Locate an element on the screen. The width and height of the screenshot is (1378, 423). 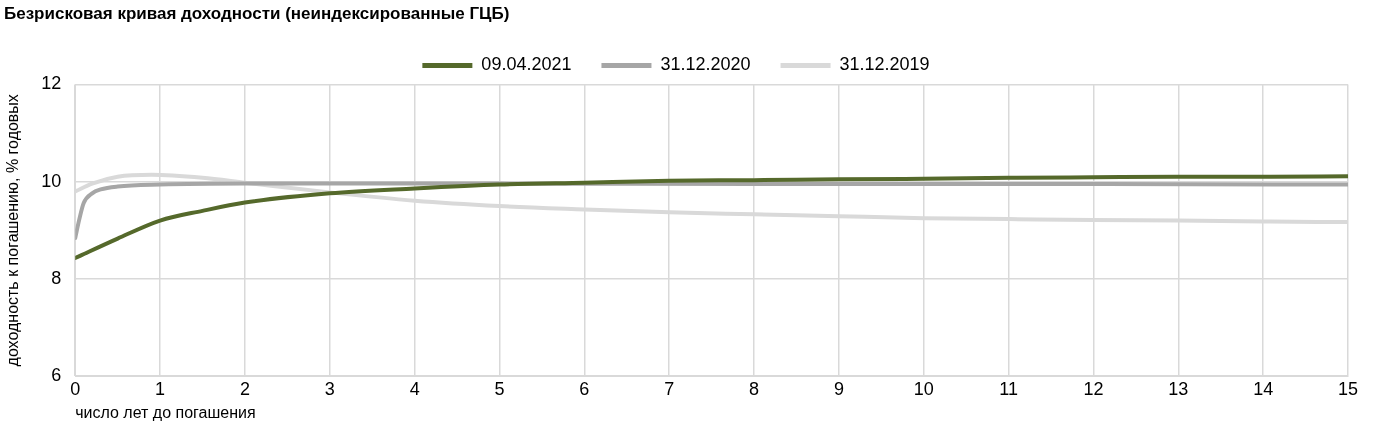
x-tick-label: 9 is located at coordinates (838, 388).